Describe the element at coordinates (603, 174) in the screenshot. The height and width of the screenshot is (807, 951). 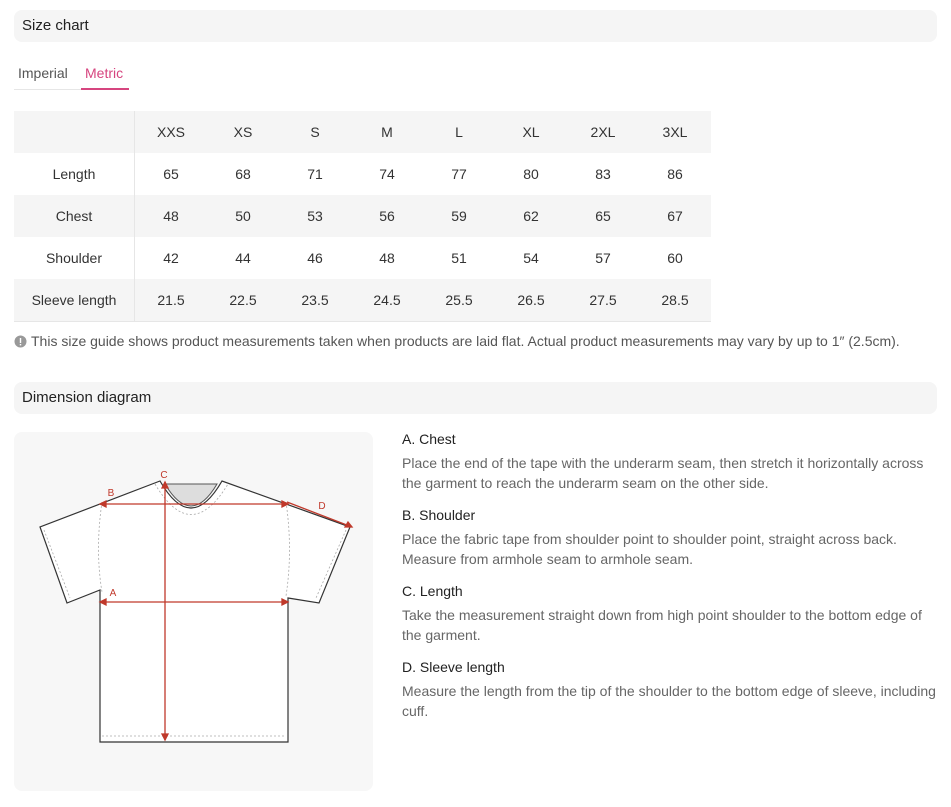
I see `cell: 83` at that location.